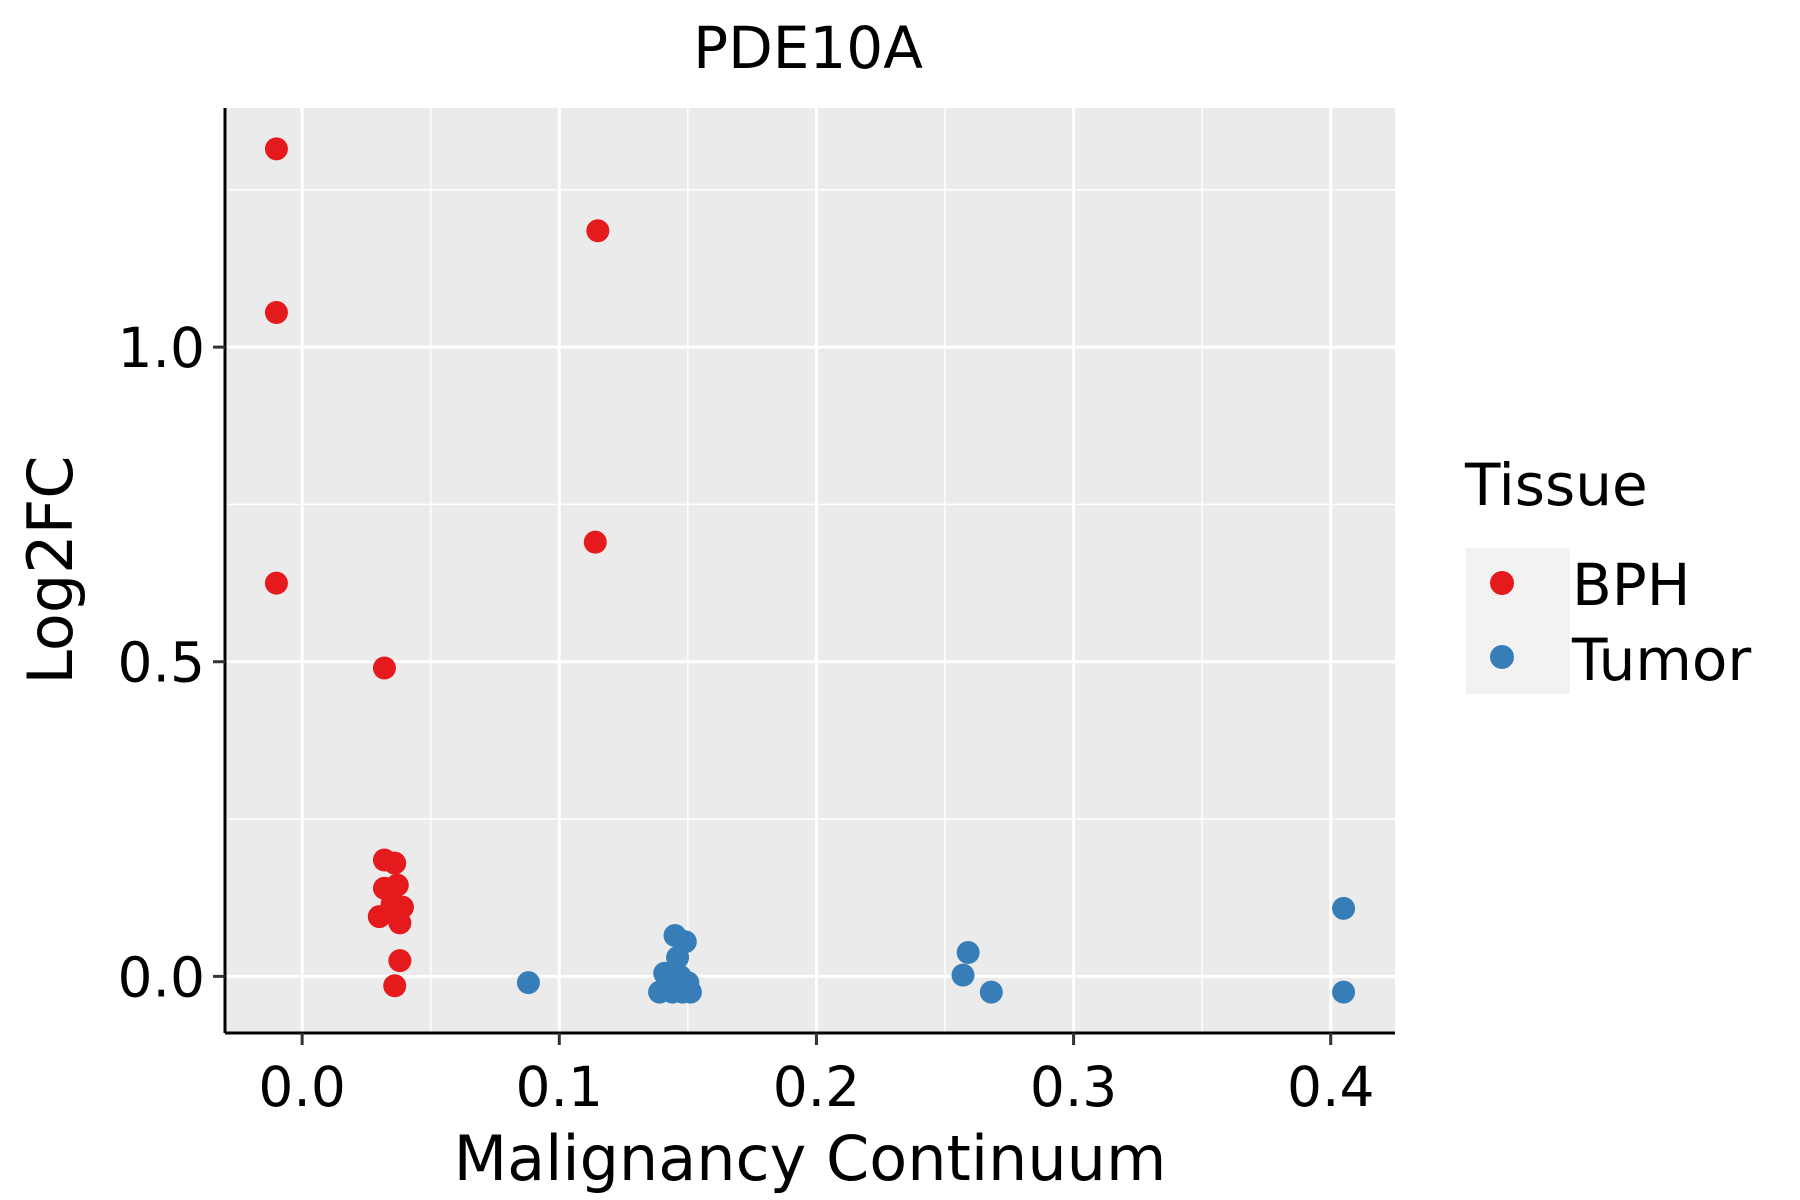 The width and height of the screenshot is (1800, 1200). Describe the element at coordinates (1631, 585) in the screenshot. I see `legend-label-bph: BPH` at that location.